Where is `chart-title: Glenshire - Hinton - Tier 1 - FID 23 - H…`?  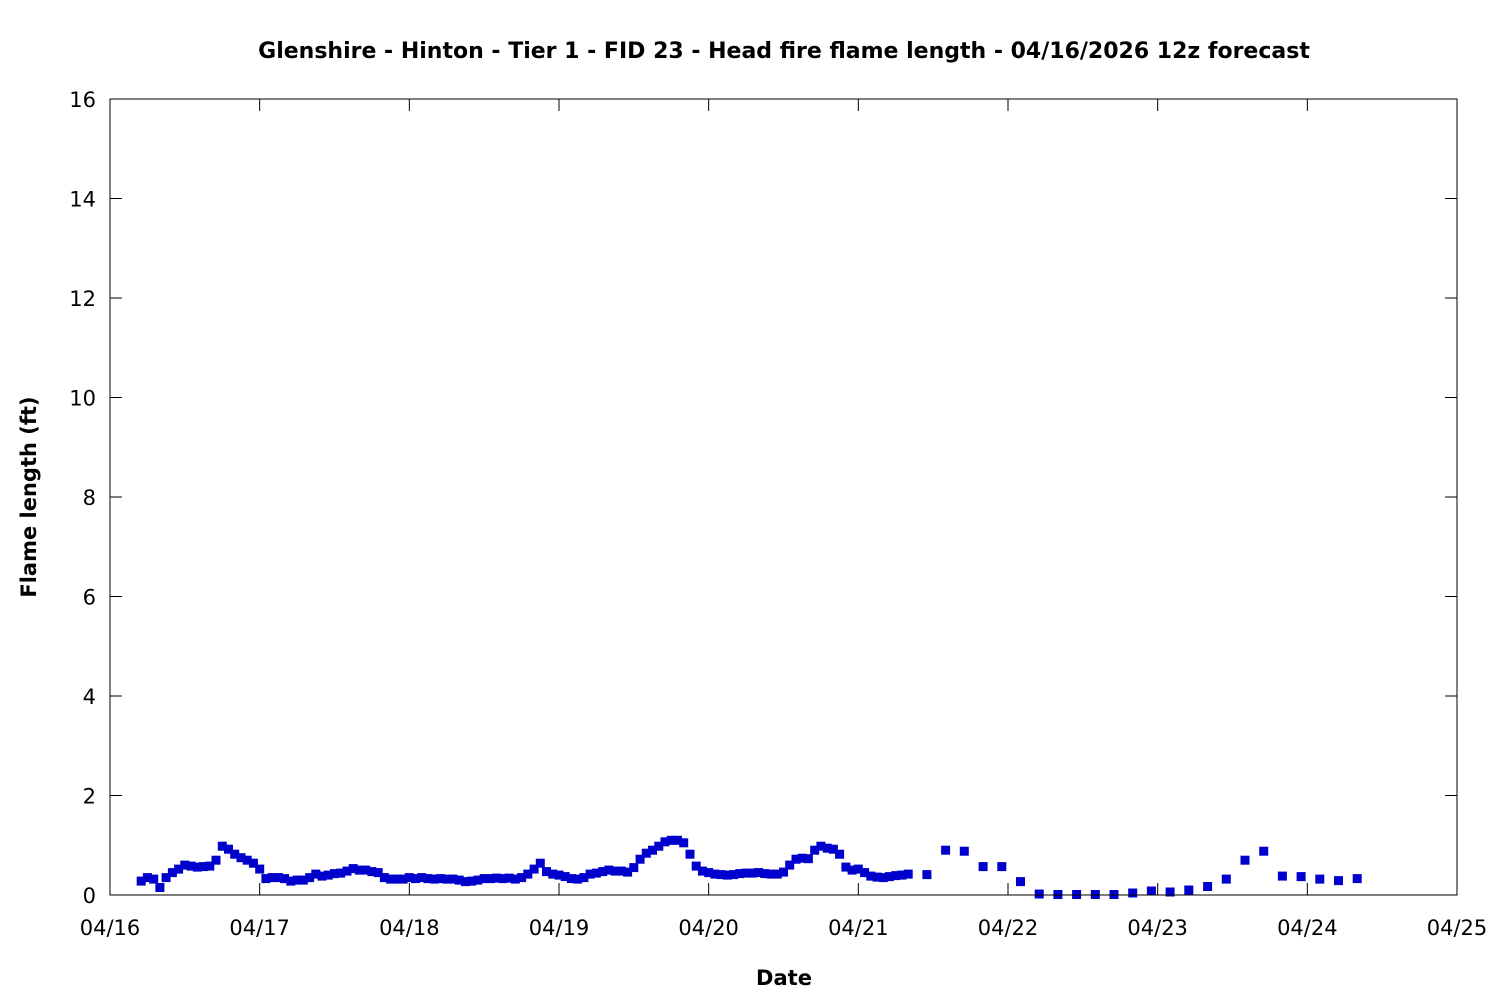 chart-title: Glenshire - Hinton - Tier 1 - FID 23 - H… is located at coordinates (784, 51).